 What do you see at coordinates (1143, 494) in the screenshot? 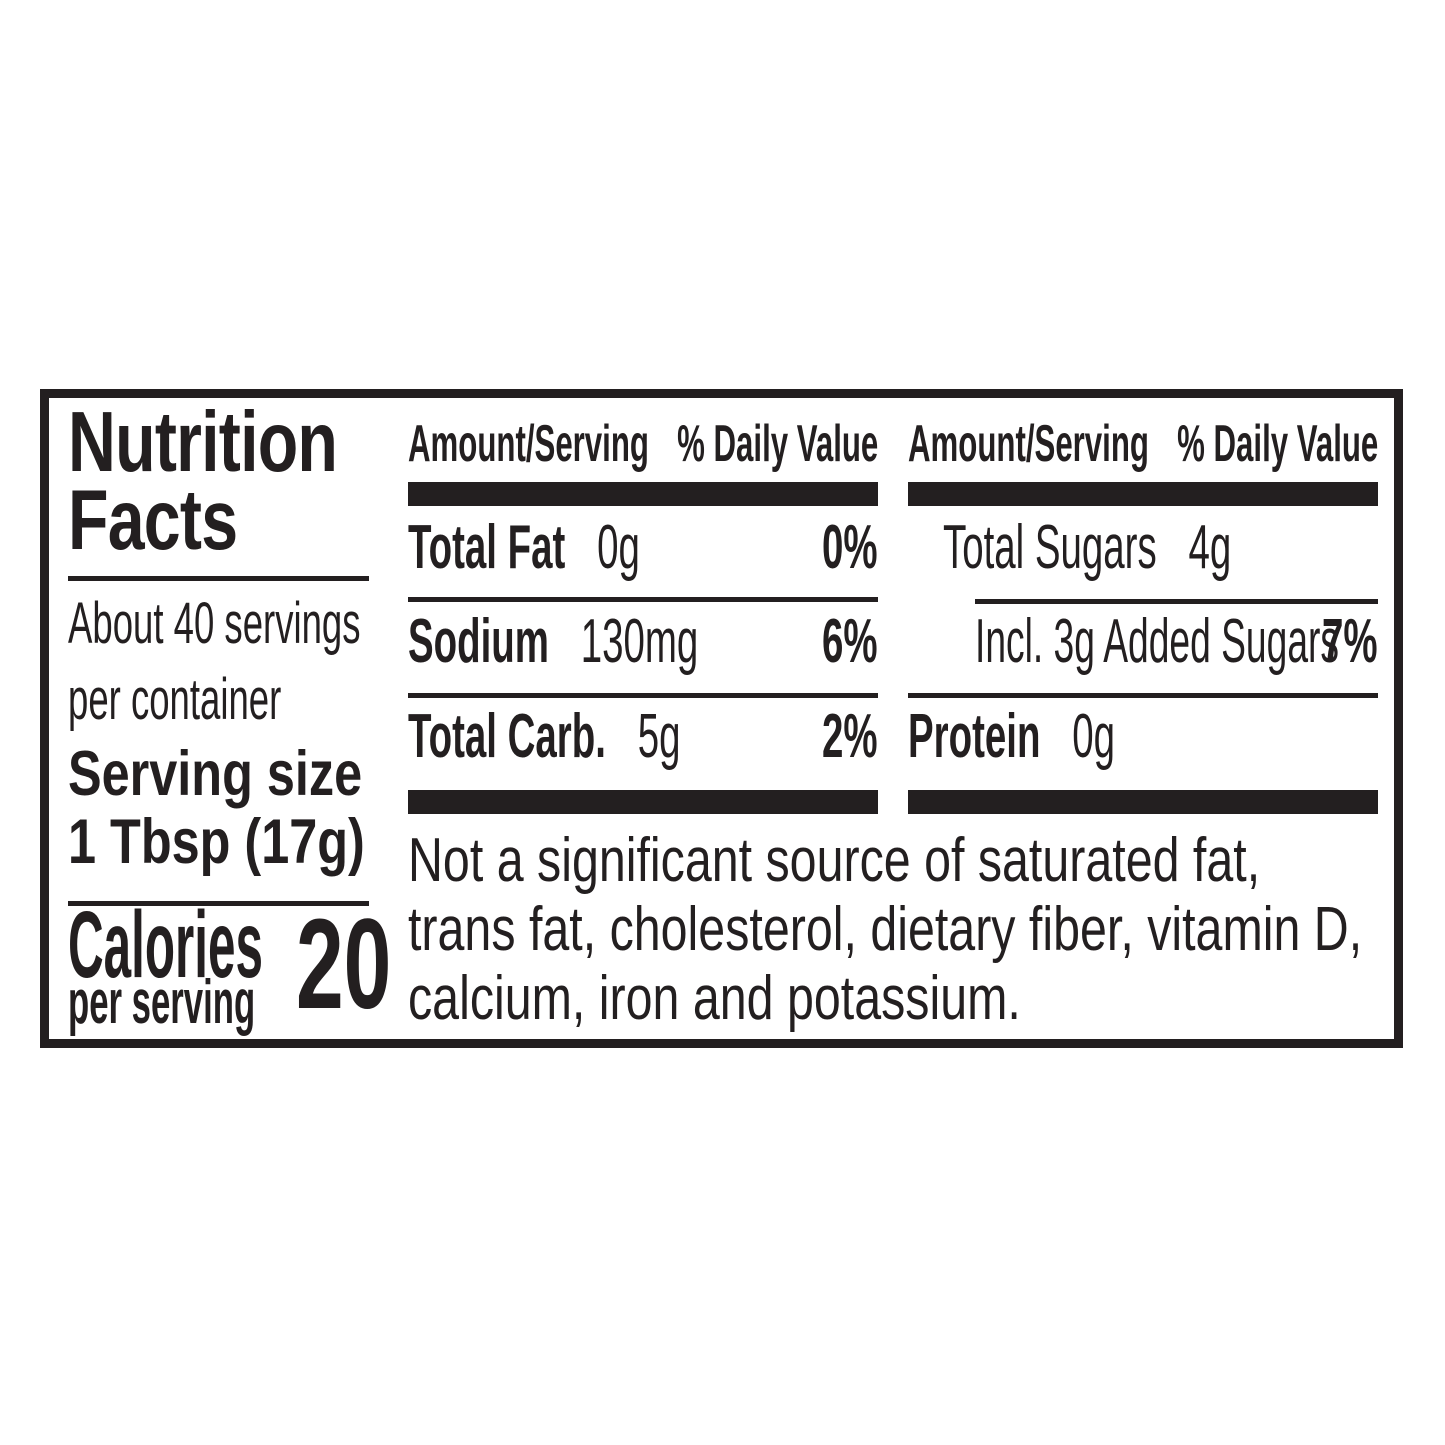
I see `column2-top-bar` at bounding box center [1143, 494].